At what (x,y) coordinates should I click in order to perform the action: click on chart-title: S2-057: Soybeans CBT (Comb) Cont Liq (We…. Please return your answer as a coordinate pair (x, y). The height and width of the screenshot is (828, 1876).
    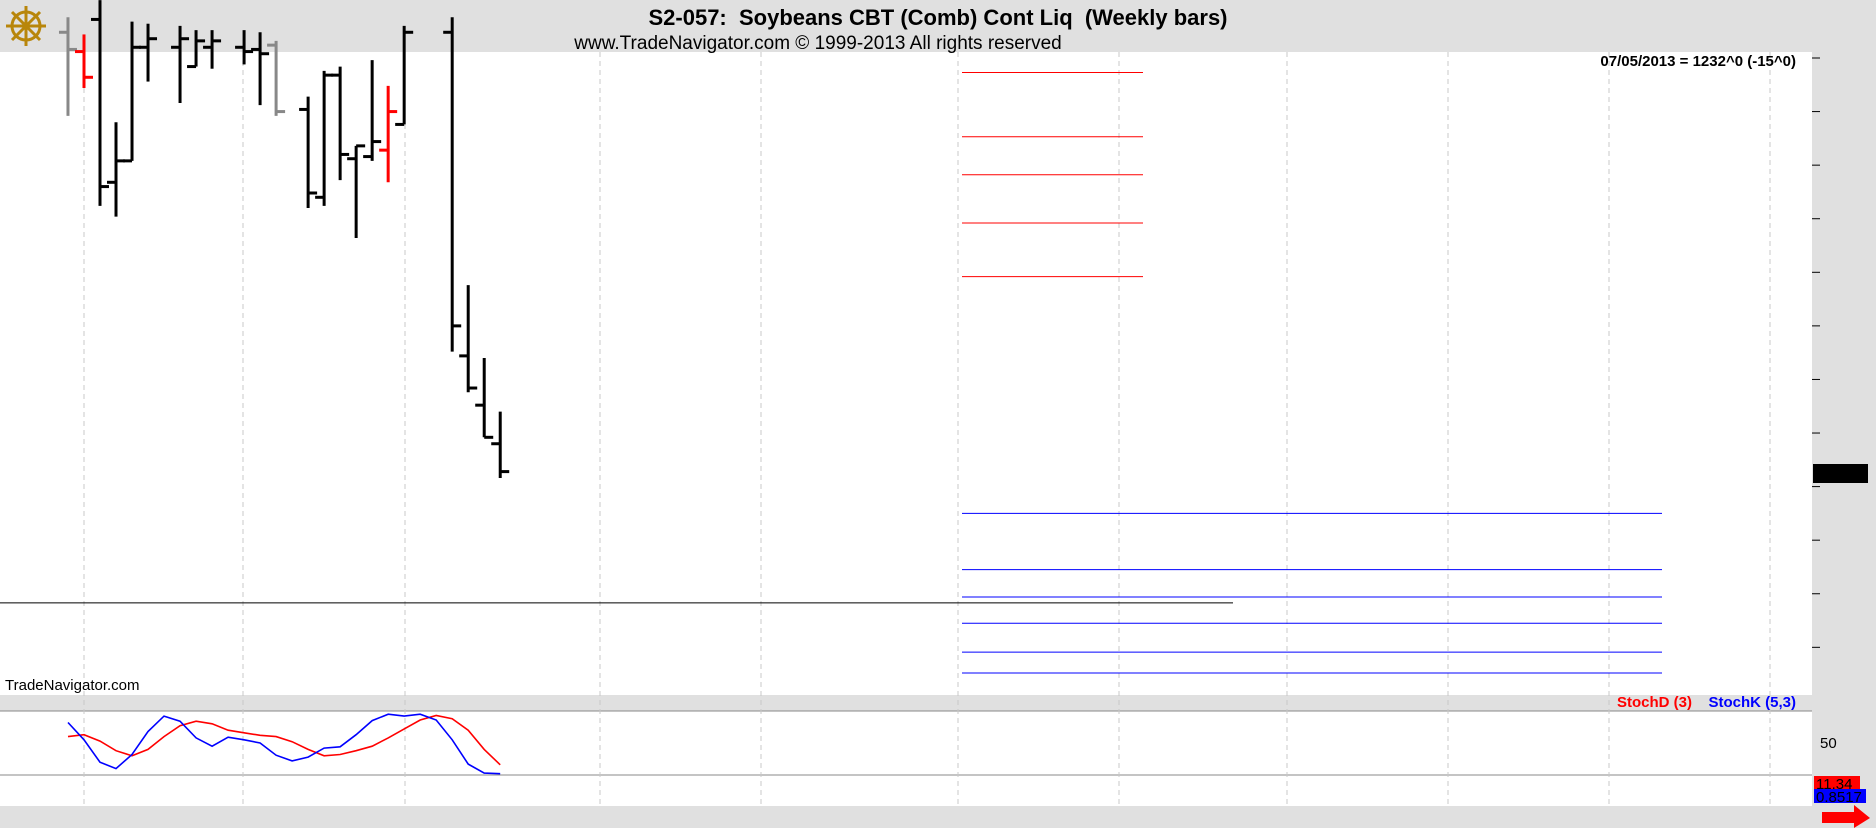
    Looking at the image, I should click on (937, 17).